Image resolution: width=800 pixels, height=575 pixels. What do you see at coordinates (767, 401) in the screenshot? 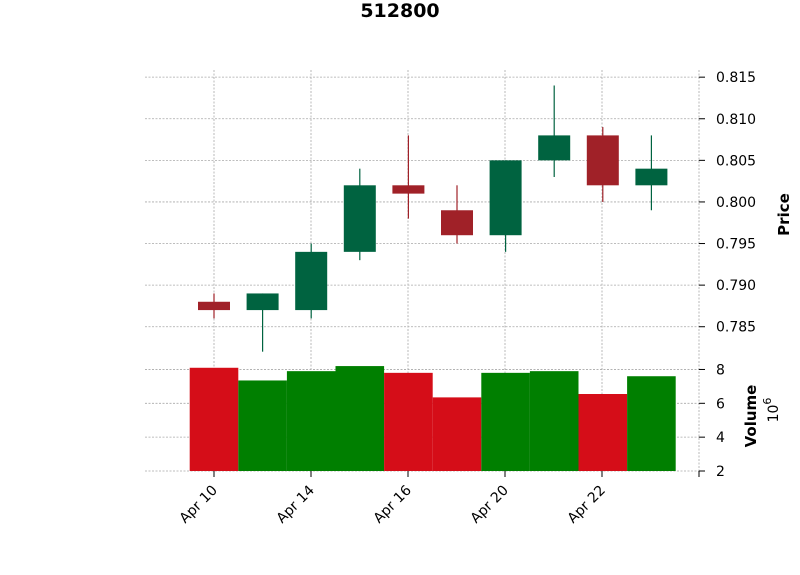
I see `volume-exponent-power: 6` at bounding box center [767, 401].